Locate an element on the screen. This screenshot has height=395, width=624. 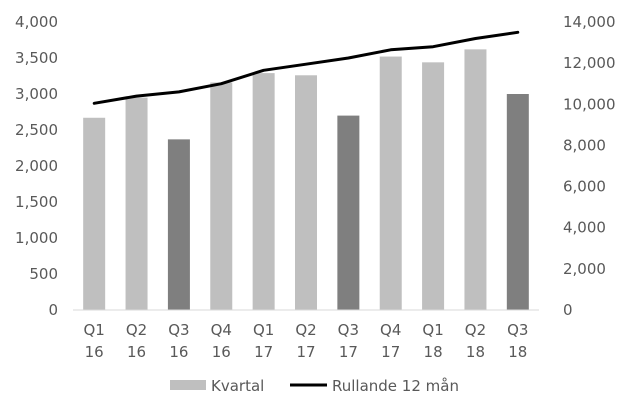
right-tick-label: 4,000 is located at coordinates (584, 228).